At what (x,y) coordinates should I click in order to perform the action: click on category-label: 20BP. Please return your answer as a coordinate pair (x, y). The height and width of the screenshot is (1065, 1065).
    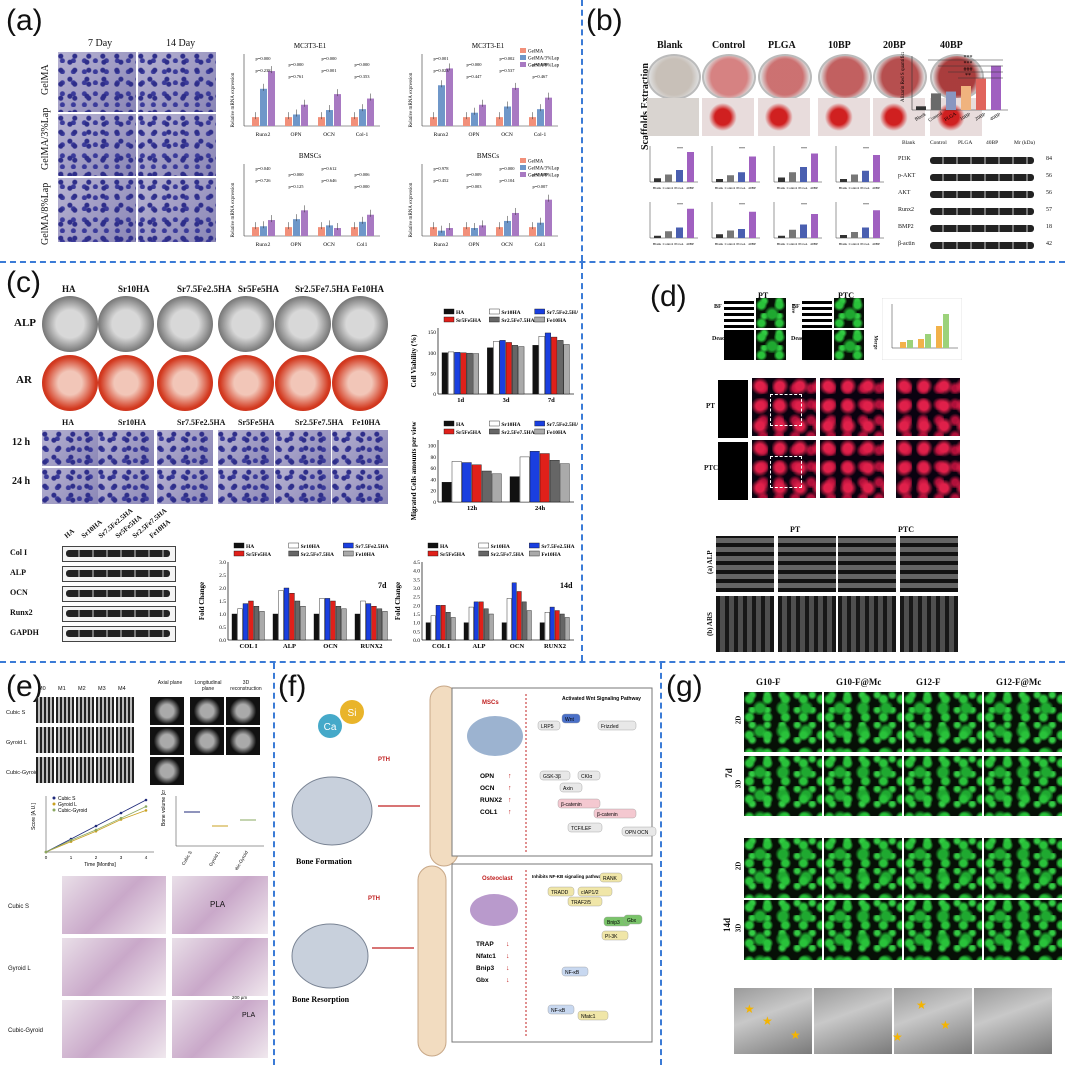
    Looking at the image, I should click on (981, 117).